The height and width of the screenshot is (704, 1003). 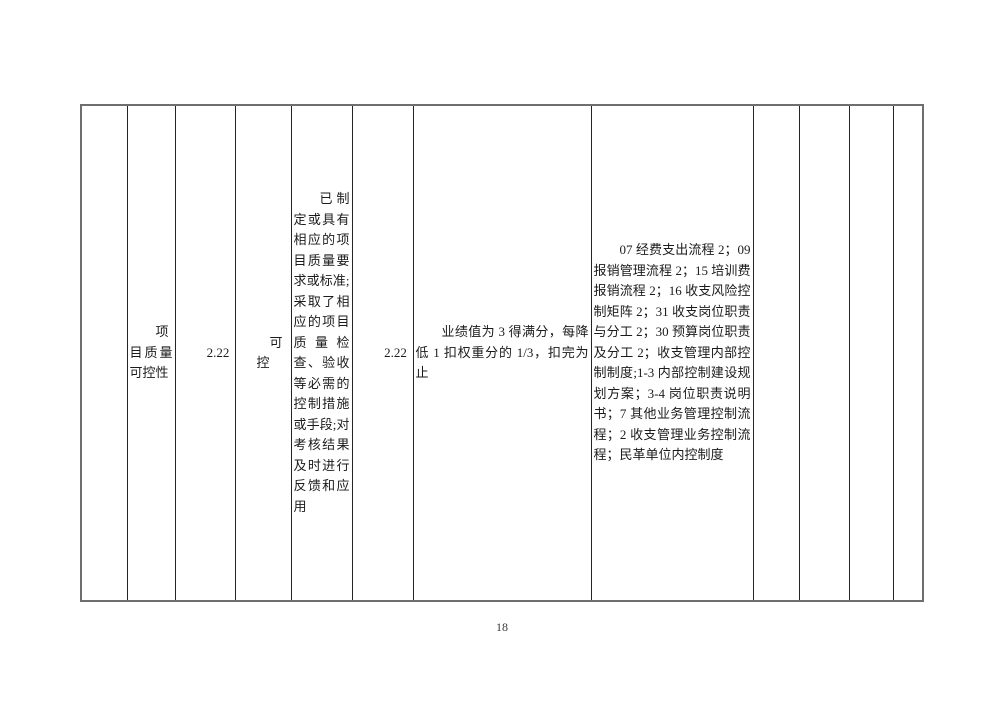 I want to click on cell-scoring-method: 业绩值为 3 得满分，每降低 1 扣权重分的 1/3，扣完为止, so click(x=502, y=353).